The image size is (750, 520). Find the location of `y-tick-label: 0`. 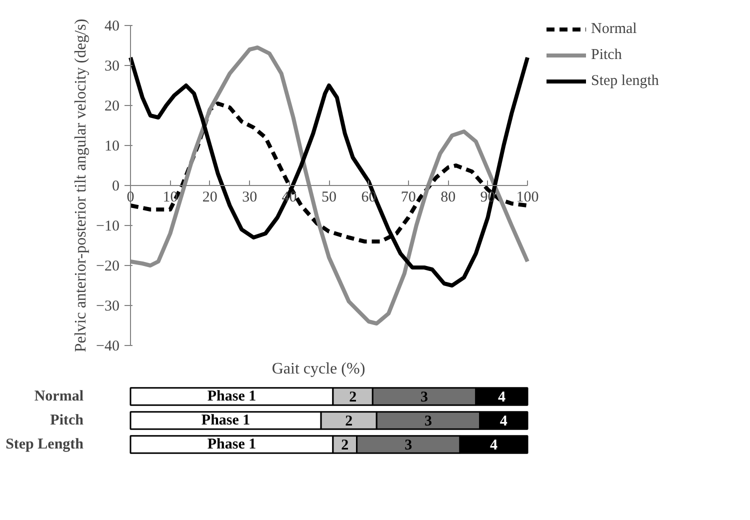

y-tick-label: 0 is located at coordinates (116, 186).